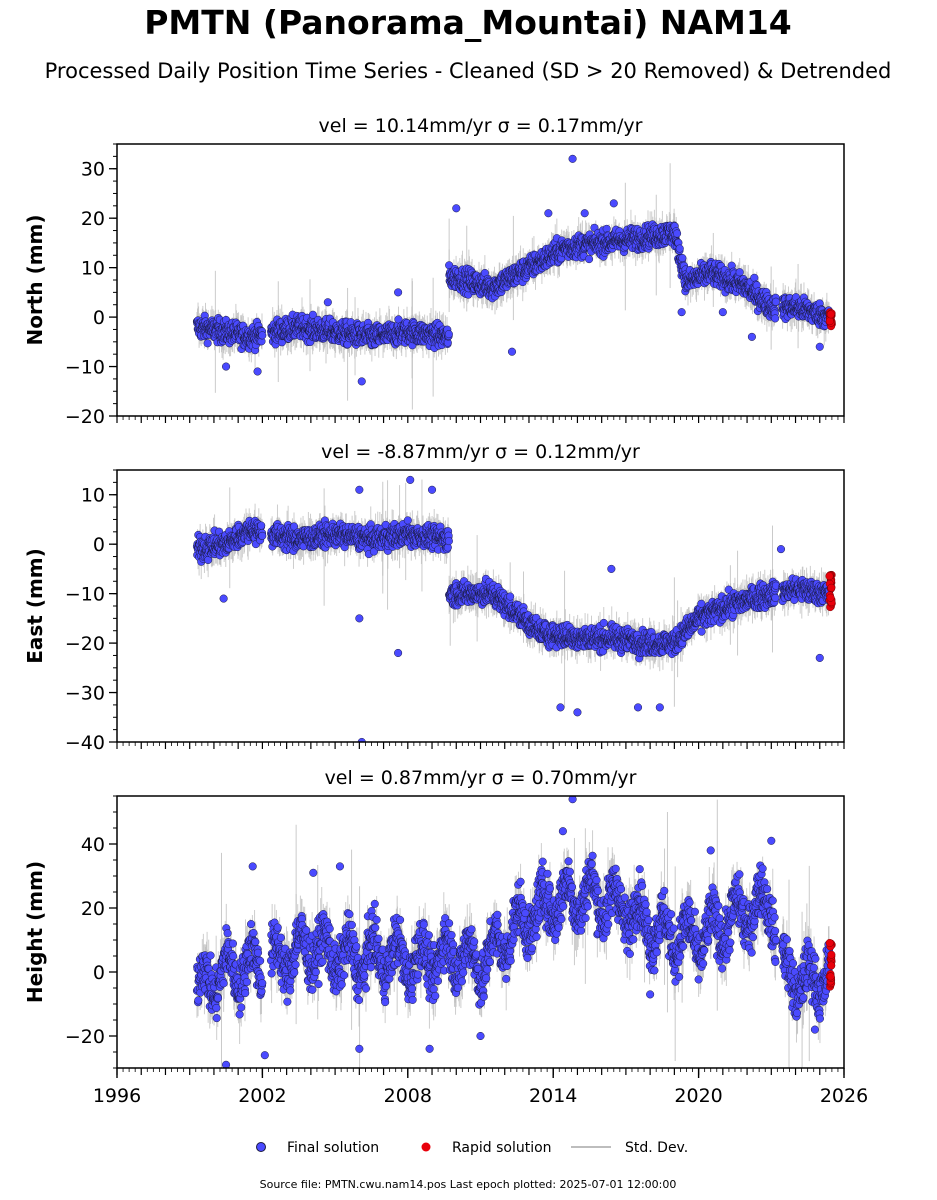  I want to click on y-tick-label: −20, so click(85, 417).